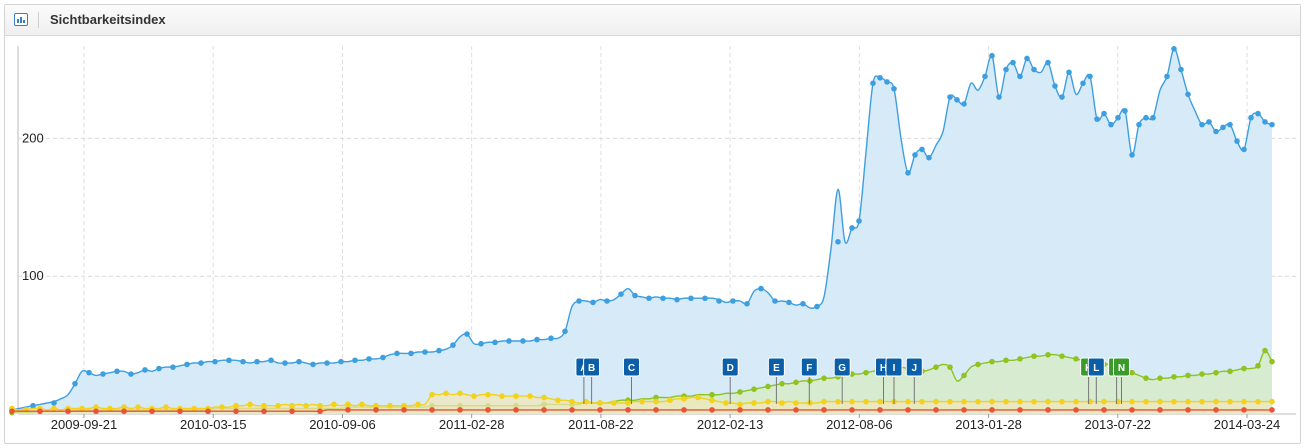 The width and height of the screenshot is (1305, 448). What do you see at coordinates (842, 368) in the screenshot?
I see `annotation-flag-label: G` at bounding box center [842, 368].